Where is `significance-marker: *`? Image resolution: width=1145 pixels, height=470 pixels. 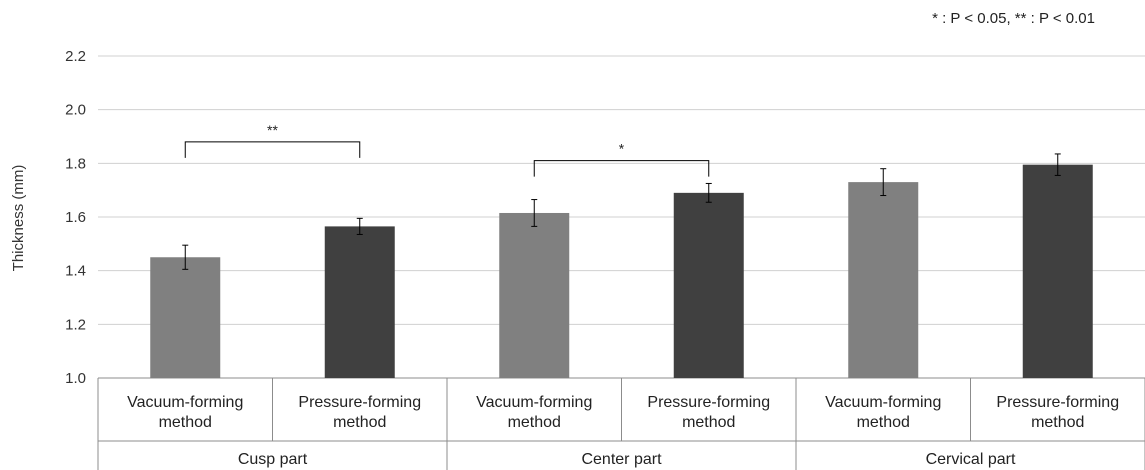 significance-marker: * is located at coordinates (622, 149).